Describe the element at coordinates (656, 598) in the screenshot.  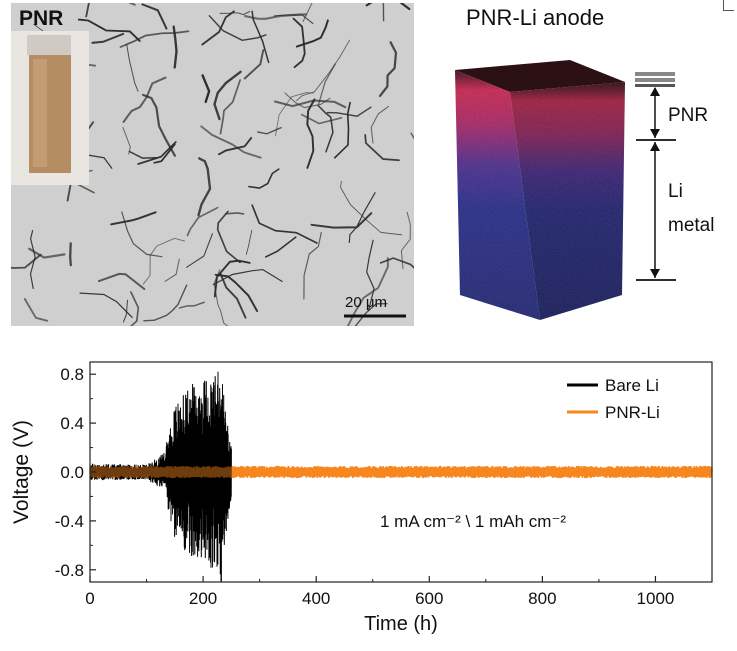
I see `x-tick-label-1000: 1000` at that location.